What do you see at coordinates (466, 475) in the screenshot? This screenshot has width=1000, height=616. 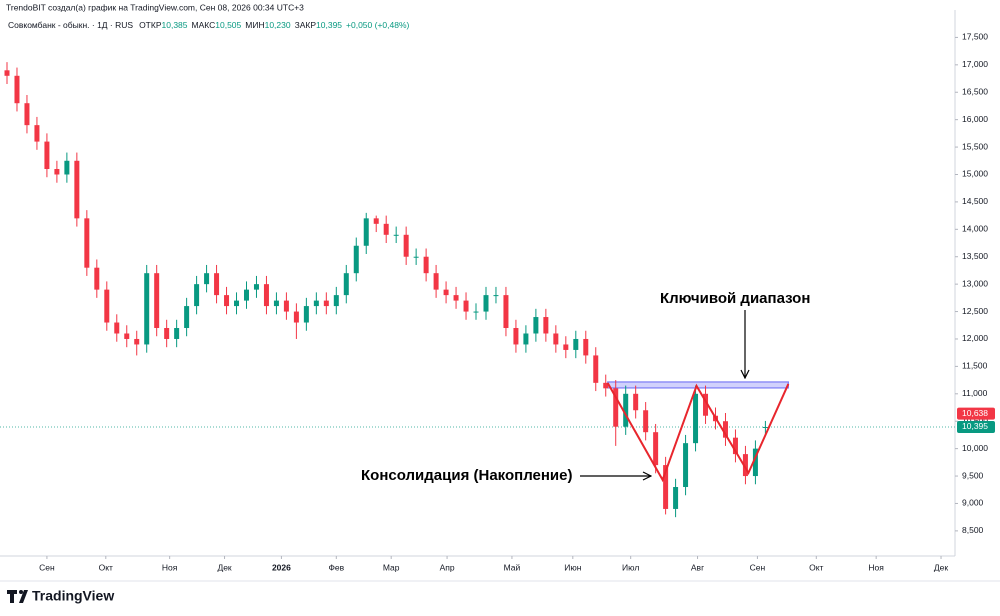 I see `annotation: Консолидация (Накопление)` at bounding box center [466, 475].